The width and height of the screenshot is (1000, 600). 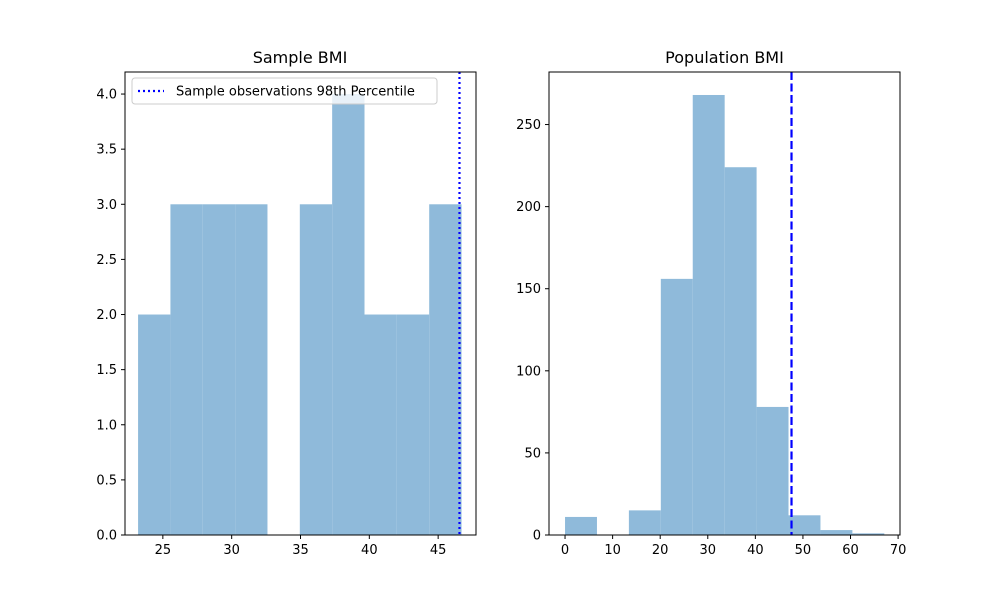 I want to click on population-bmi-x-tick-label: 0, so click(x=565, y=550).